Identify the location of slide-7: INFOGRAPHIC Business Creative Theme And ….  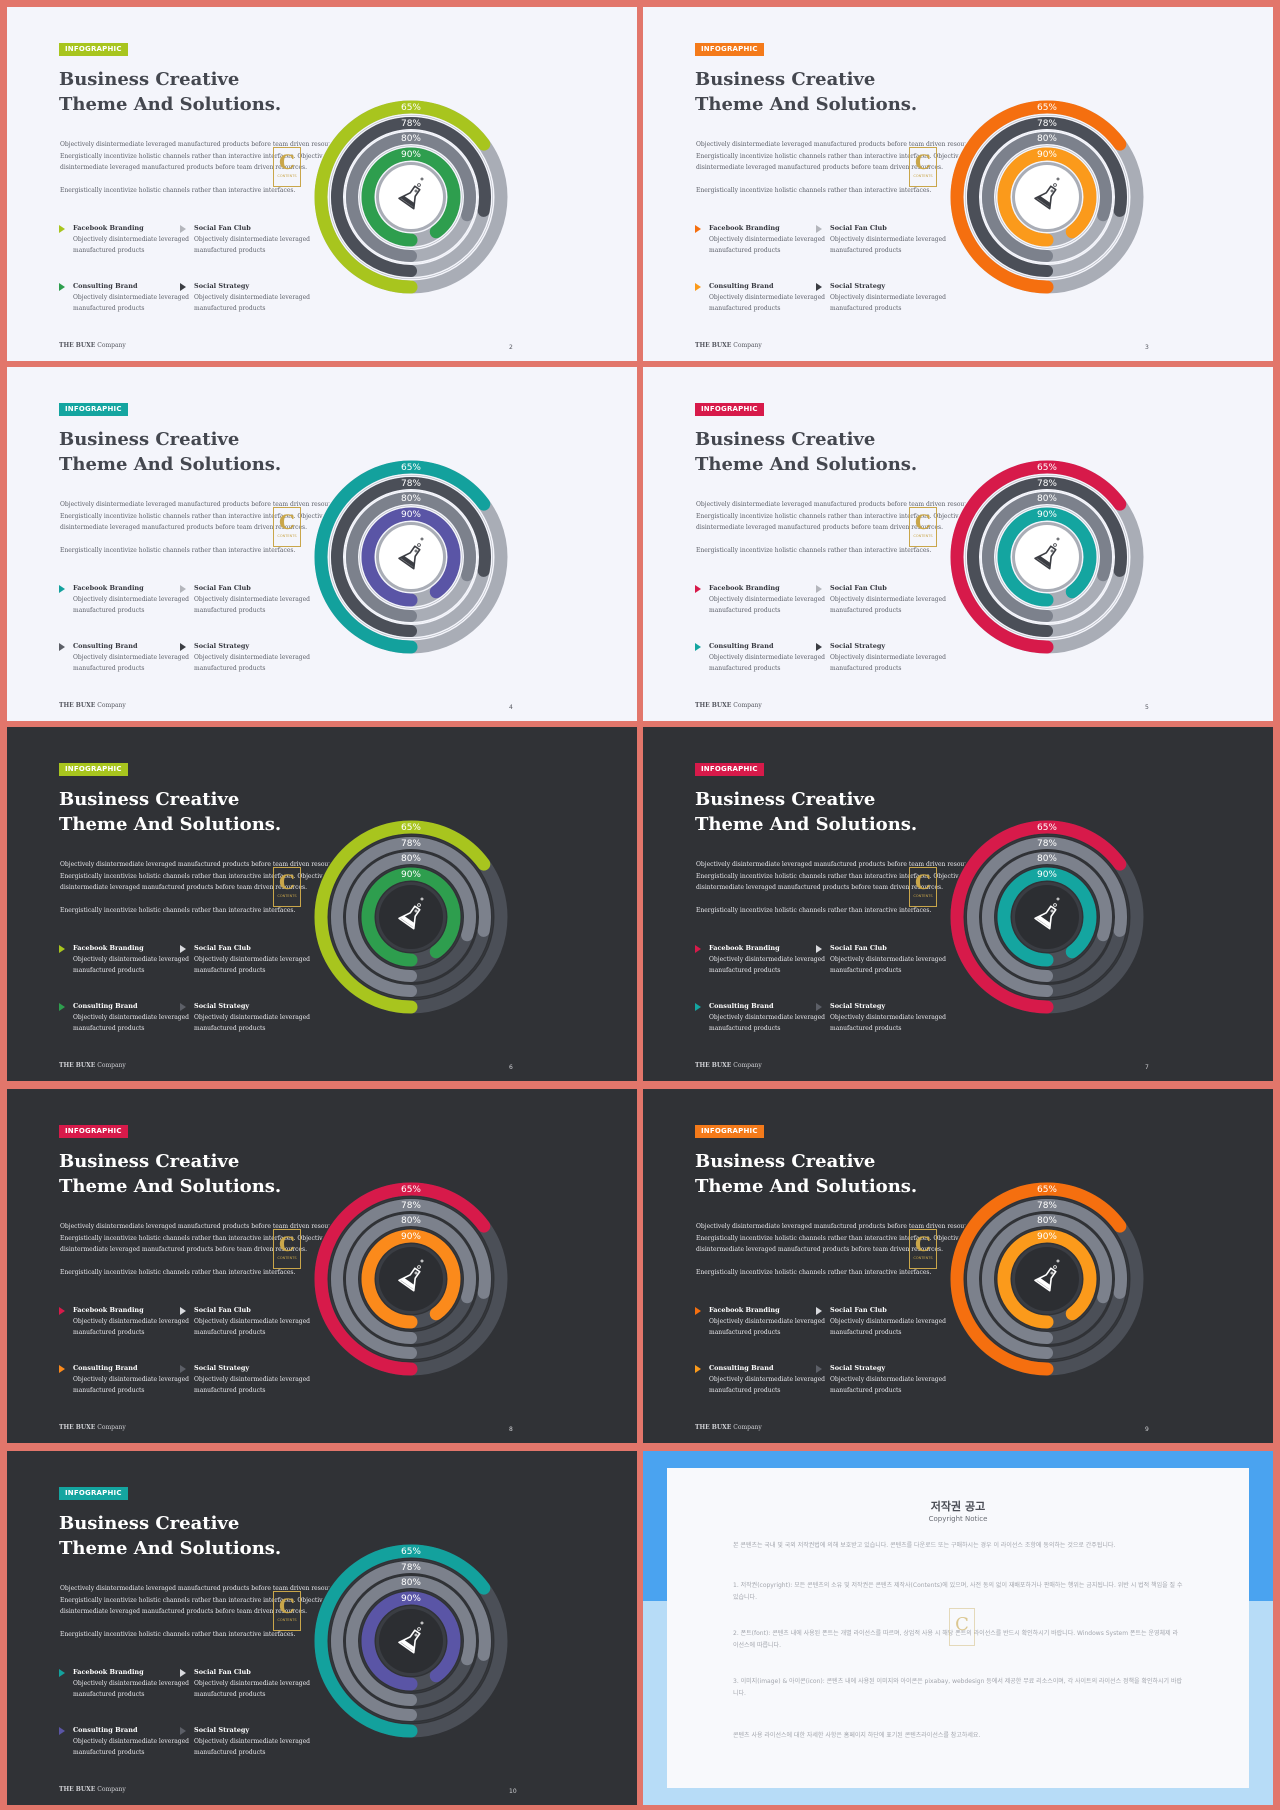
(322, 1266).